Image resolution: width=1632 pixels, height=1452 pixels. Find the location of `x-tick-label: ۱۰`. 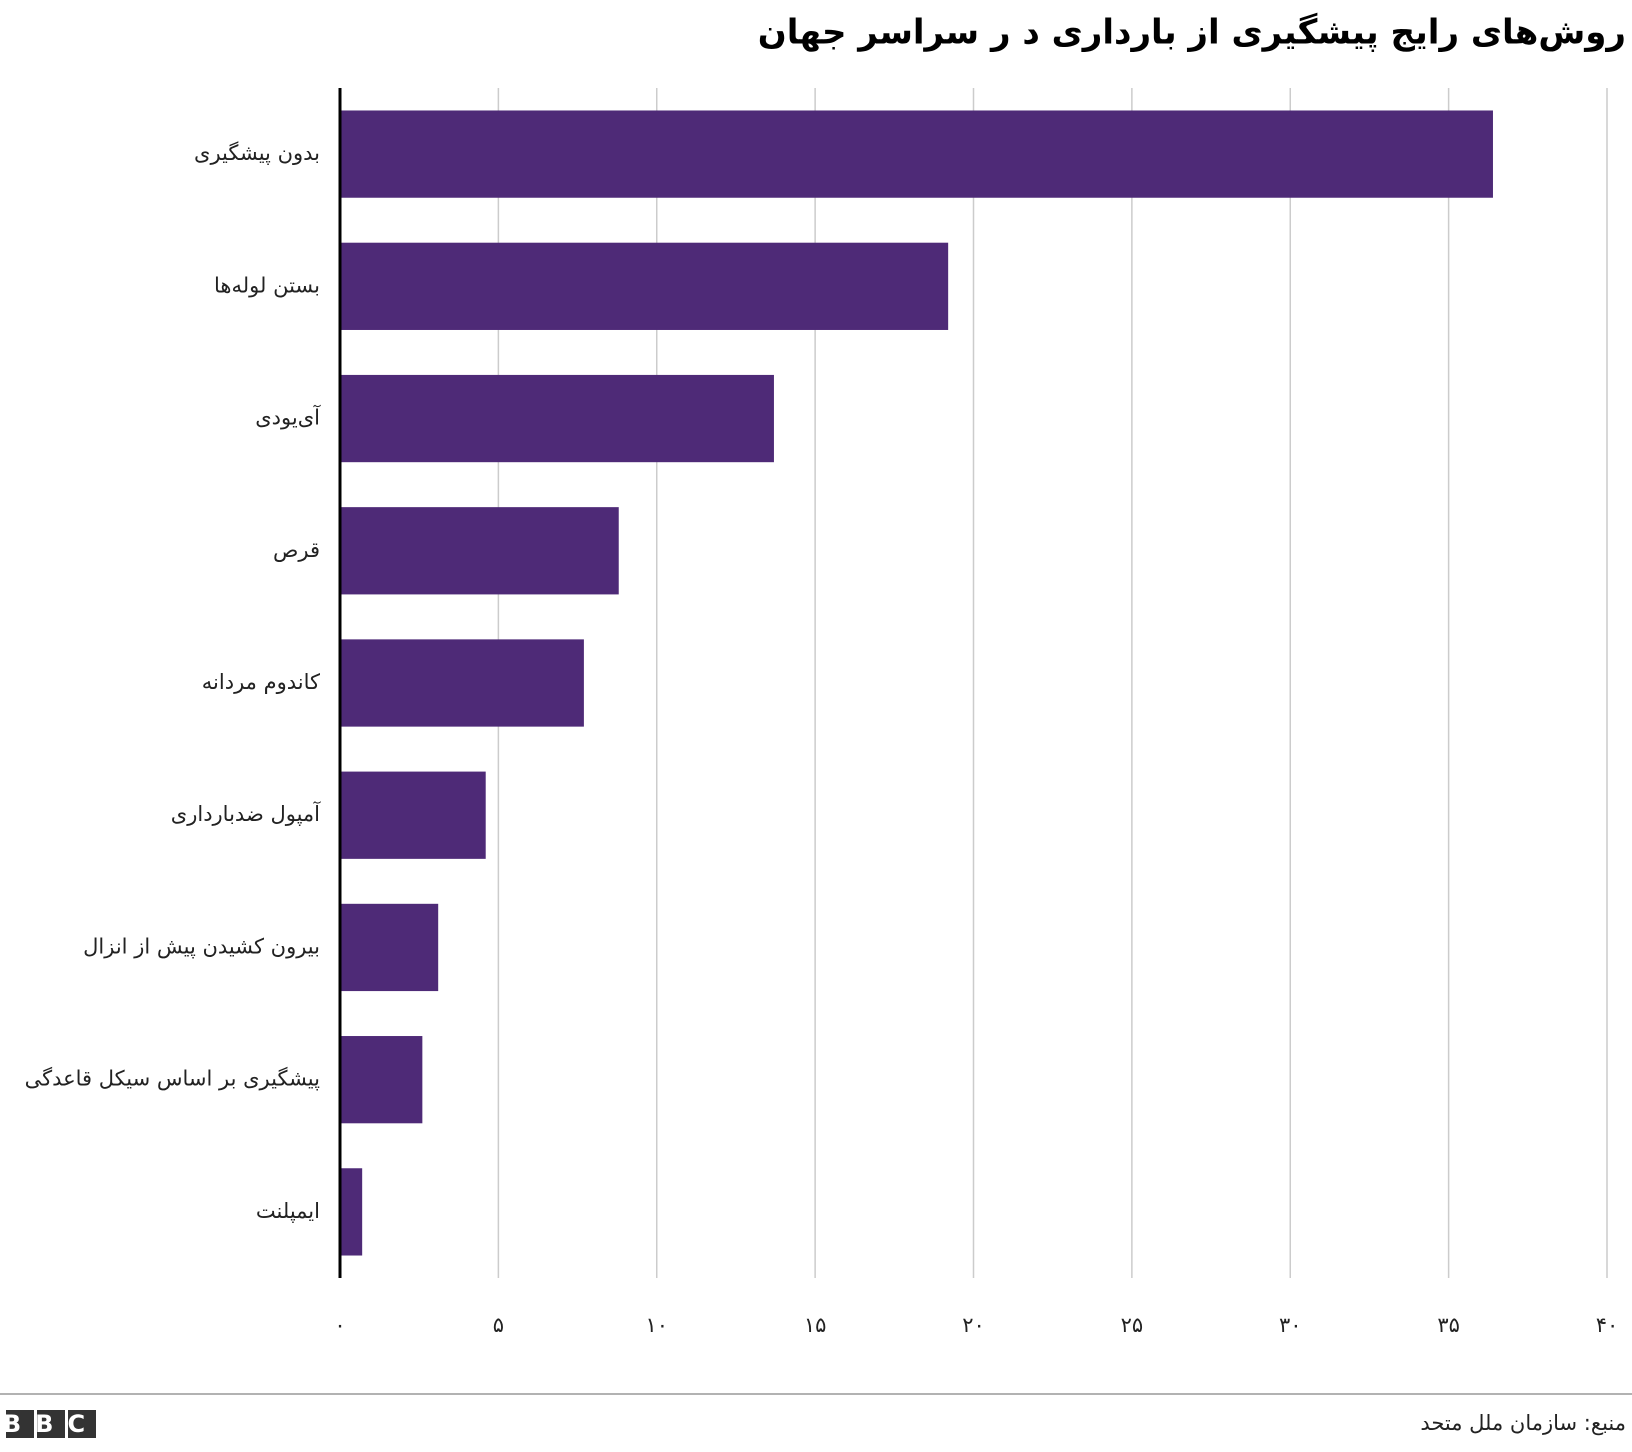

x-tick-label: ۱۰ is located at coordinates (656, 1325).